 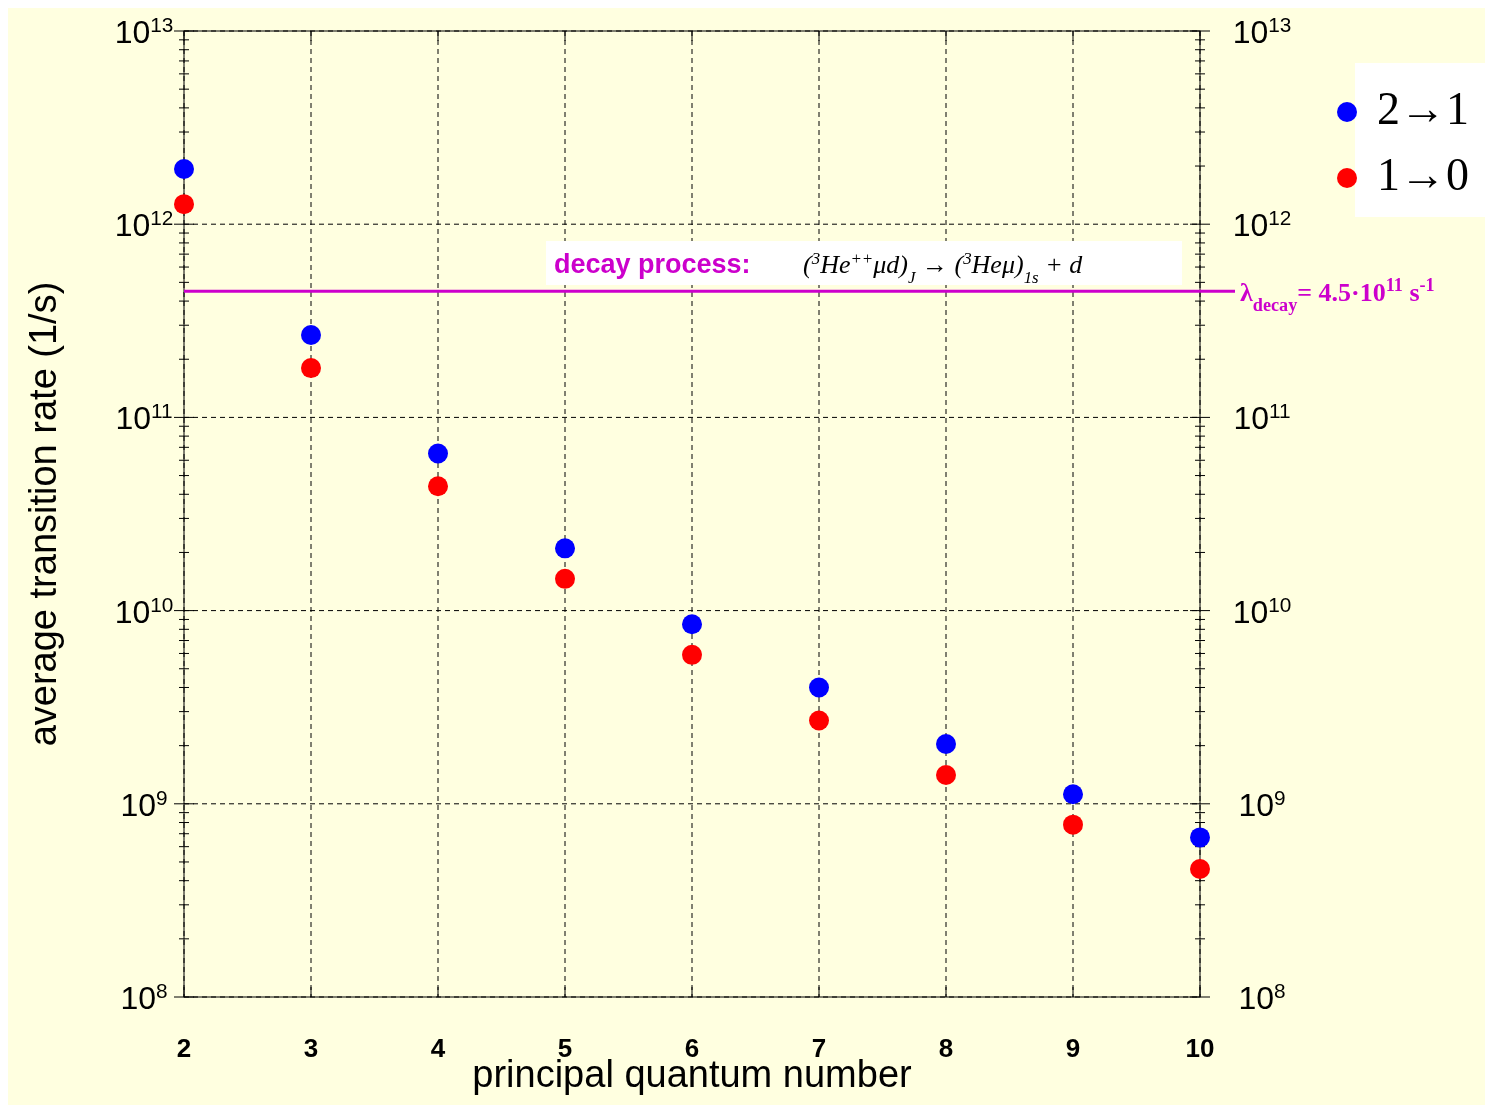 What do you see at coordinates (144, 611) in the screenshot?
I see `y-tick-label: 10$^{10}$` at bounding box center [144, 611].